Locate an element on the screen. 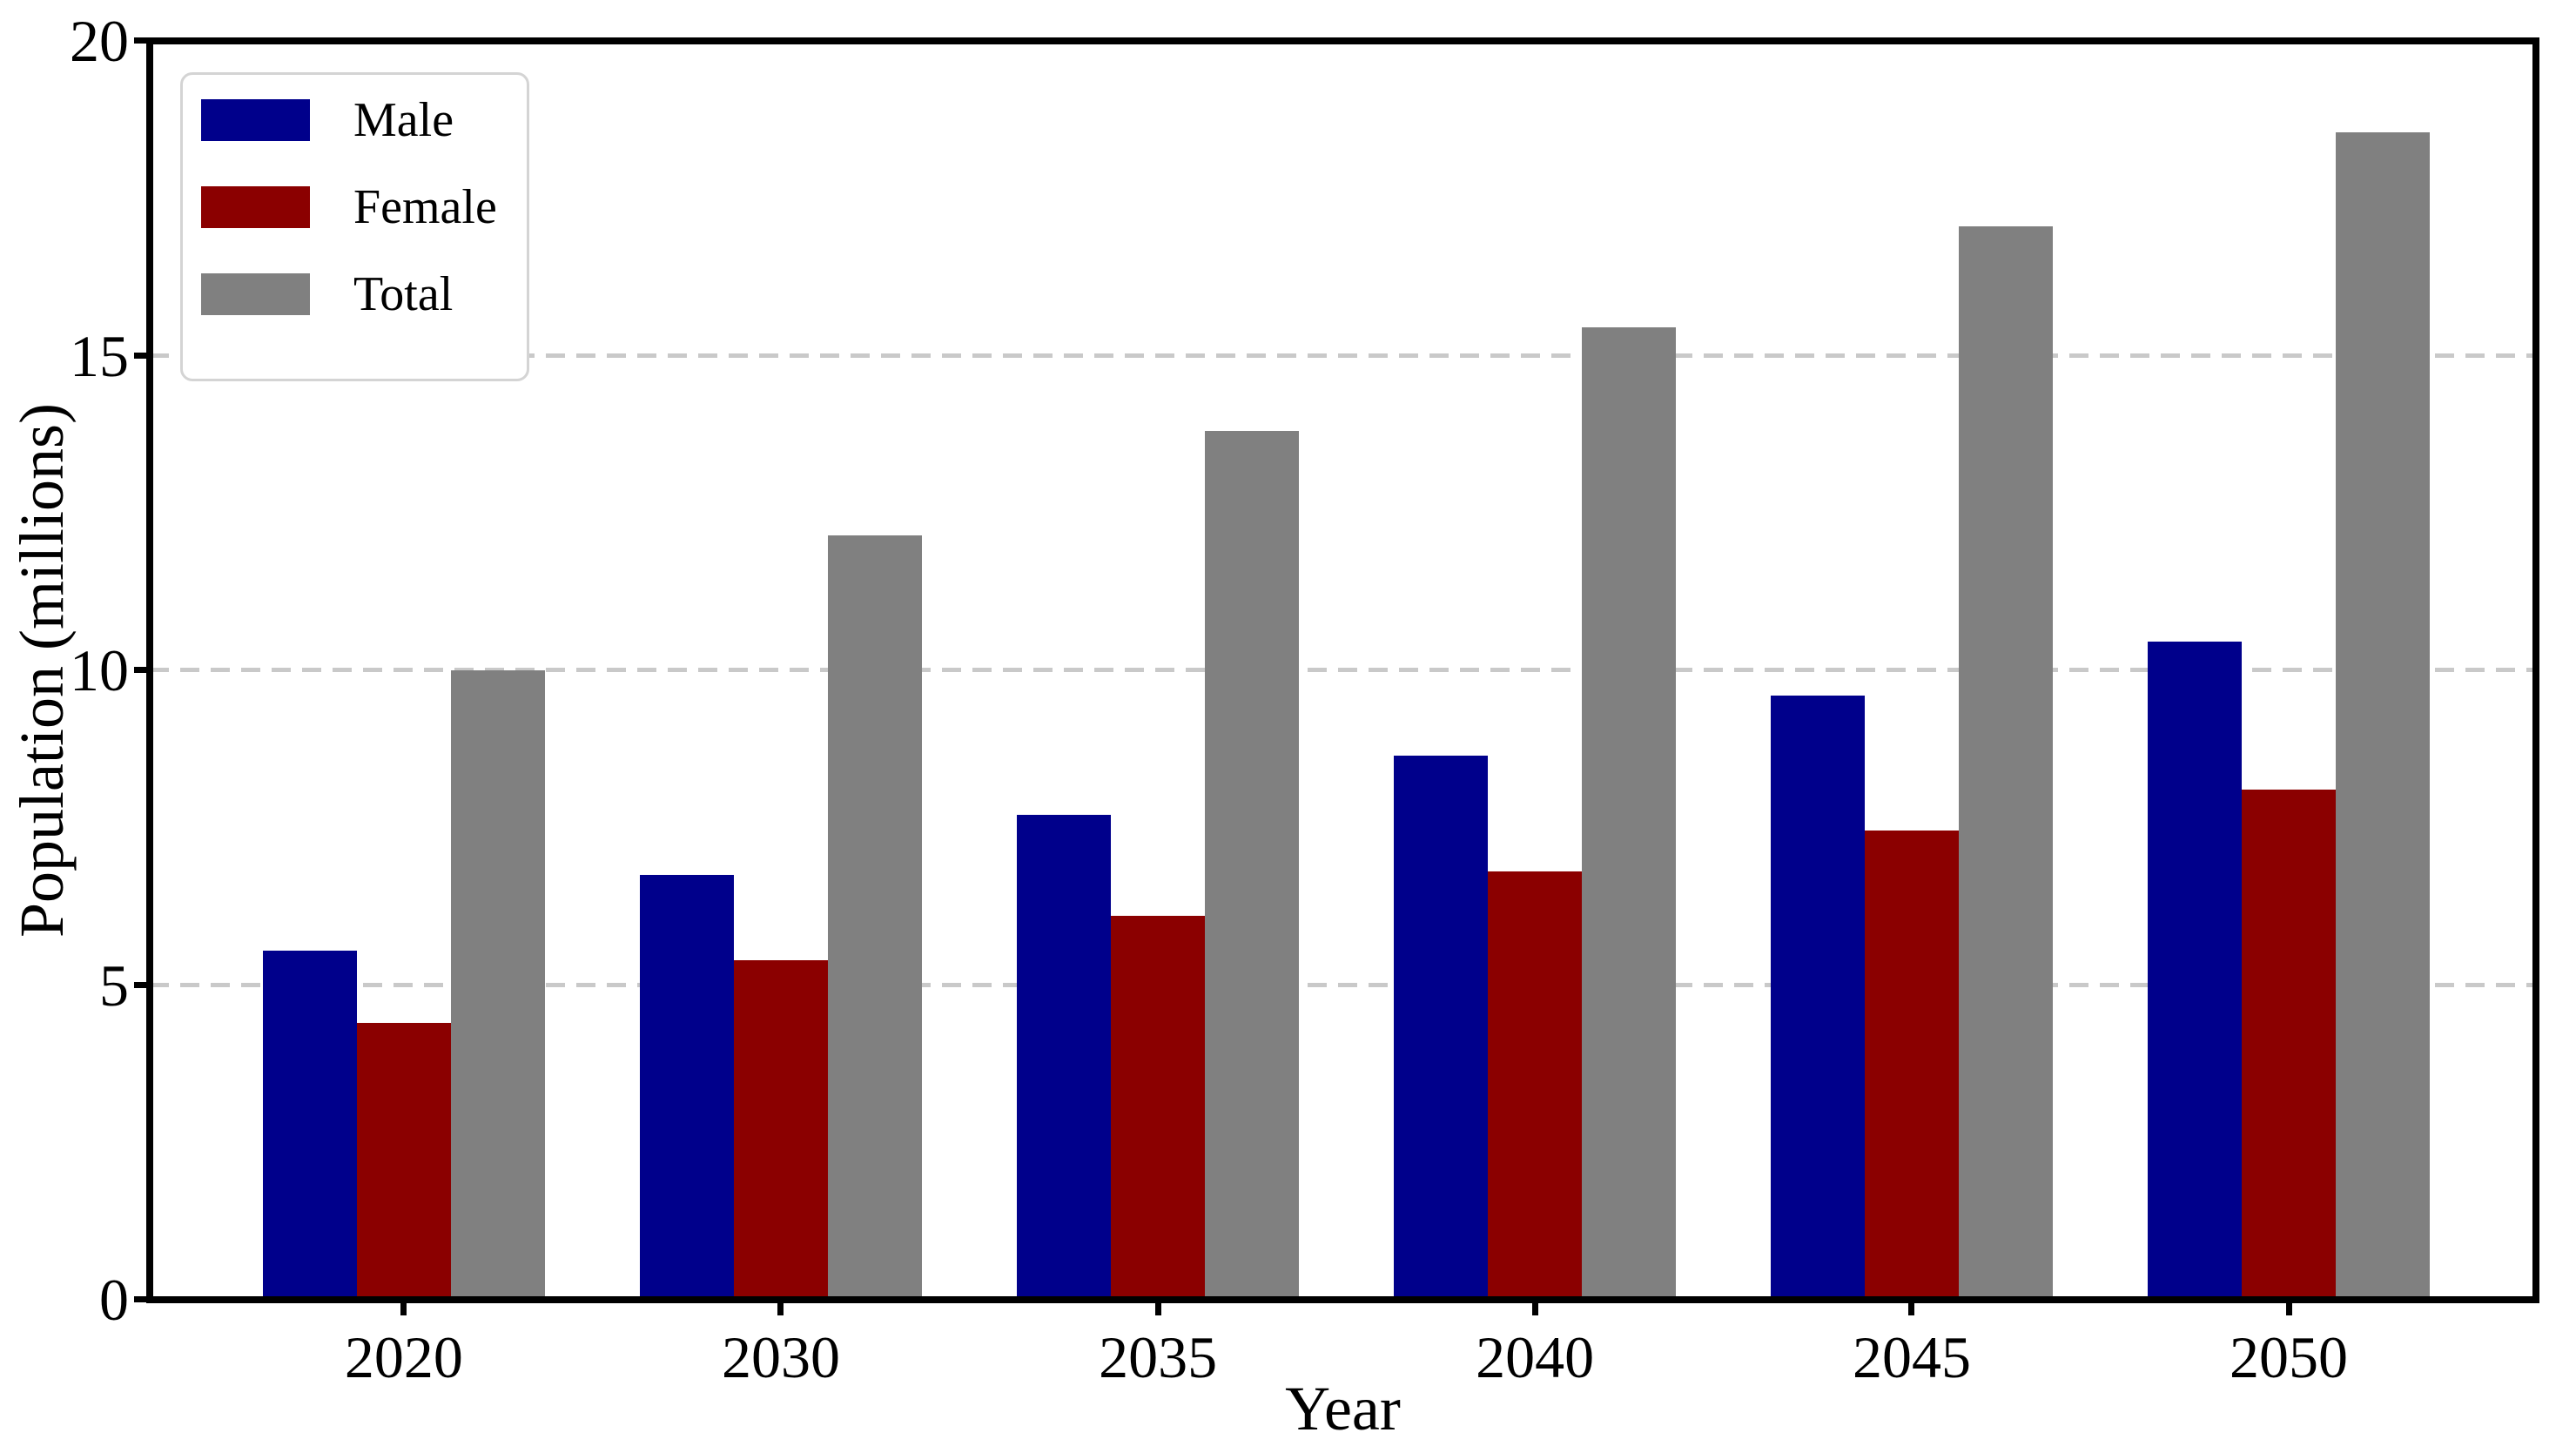  legend-item-total: Total is located at coordinates (355, 294).